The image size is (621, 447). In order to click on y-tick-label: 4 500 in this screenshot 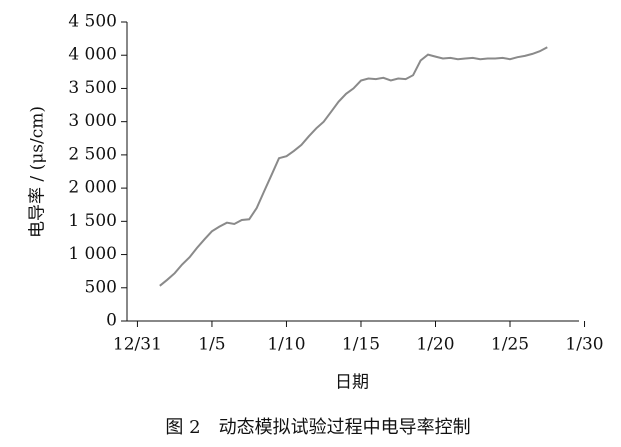, I will do `click(92, 22)`.